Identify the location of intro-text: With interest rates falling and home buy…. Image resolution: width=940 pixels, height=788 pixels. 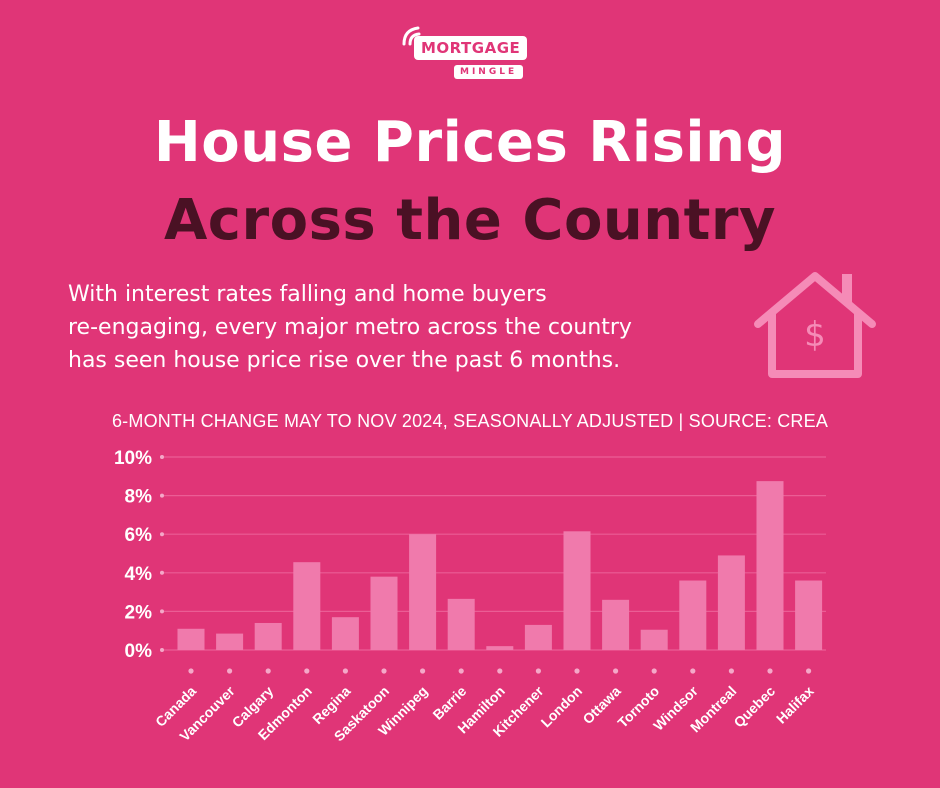
(408, 327).